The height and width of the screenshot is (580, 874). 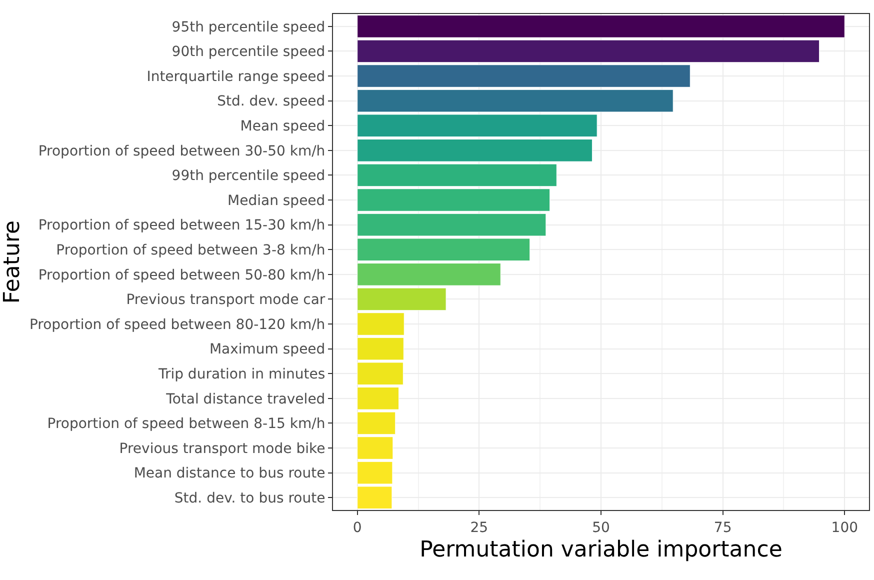 What do you see at coordinates (267, 350) in the screenshot?
I see `y-tick-label: Maximum speed` at bounding box center [267, 350].